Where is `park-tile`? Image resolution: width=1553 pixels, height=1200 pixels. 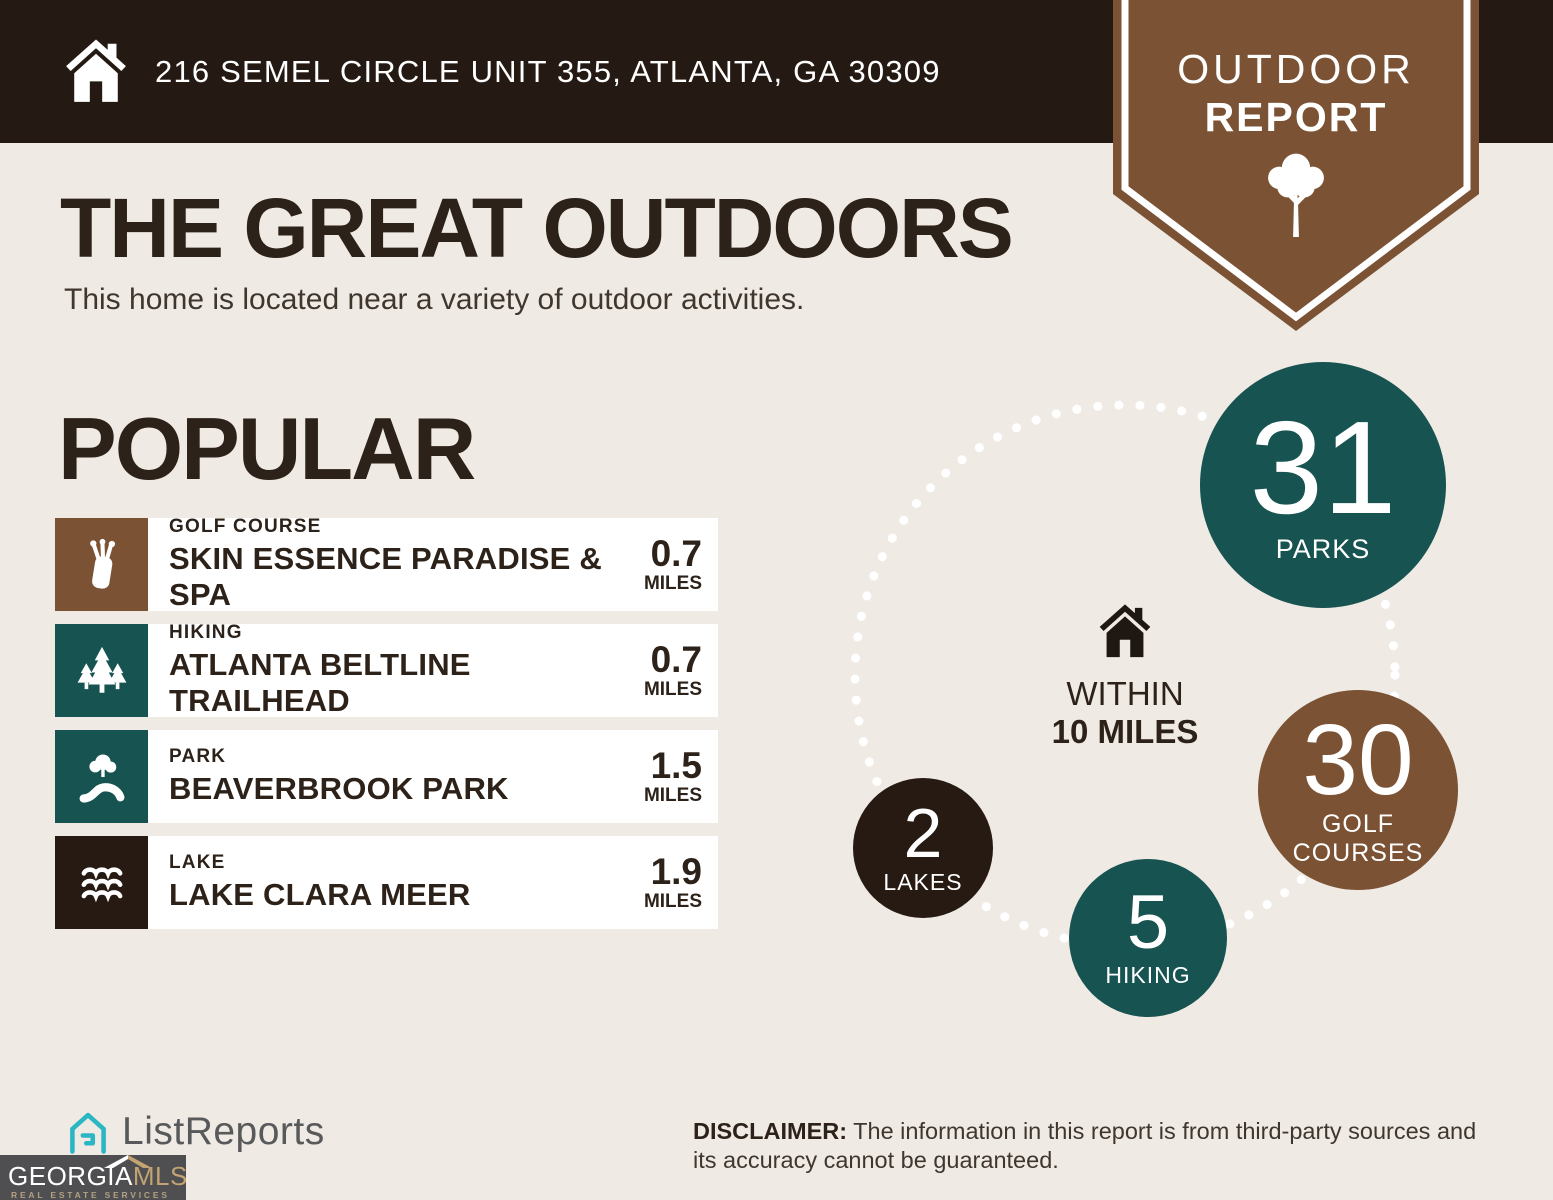 park-tile is located at coordinates (101, 776).